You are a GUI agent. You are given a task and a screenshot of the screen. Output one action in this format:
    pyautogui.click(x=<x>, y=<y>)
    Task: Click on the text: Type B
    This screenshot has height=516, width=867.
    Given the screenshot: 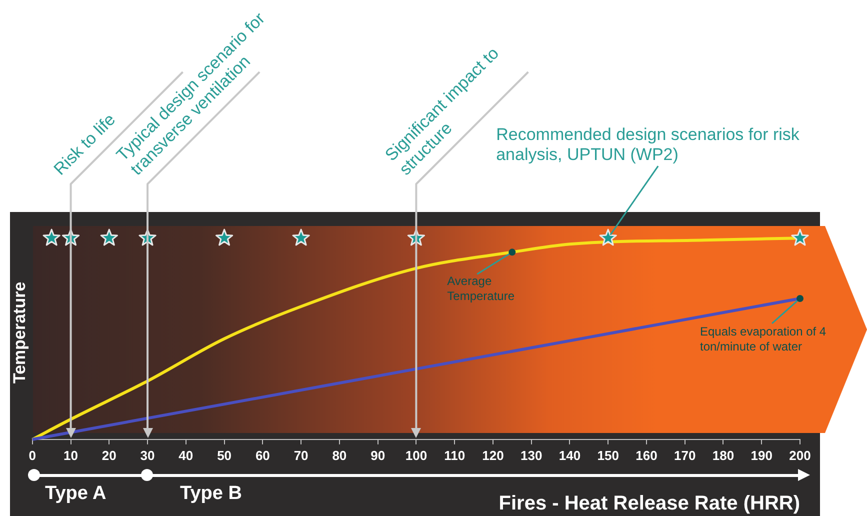 What is the action you would take?
    pyautogui.click(x=211, y=494)
    